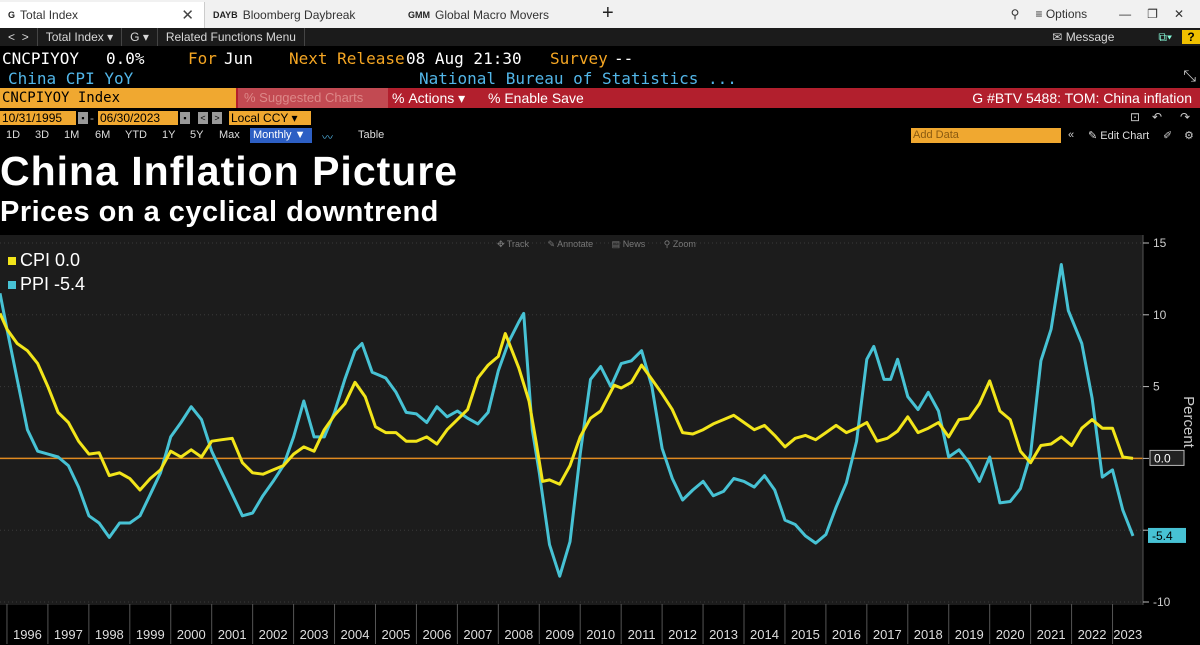 This screenshot has width=1200, height=645. Describe the element at coordinates (138, 118) in the screenshot. I see `end-date-input: 06/30/2023` at that location.